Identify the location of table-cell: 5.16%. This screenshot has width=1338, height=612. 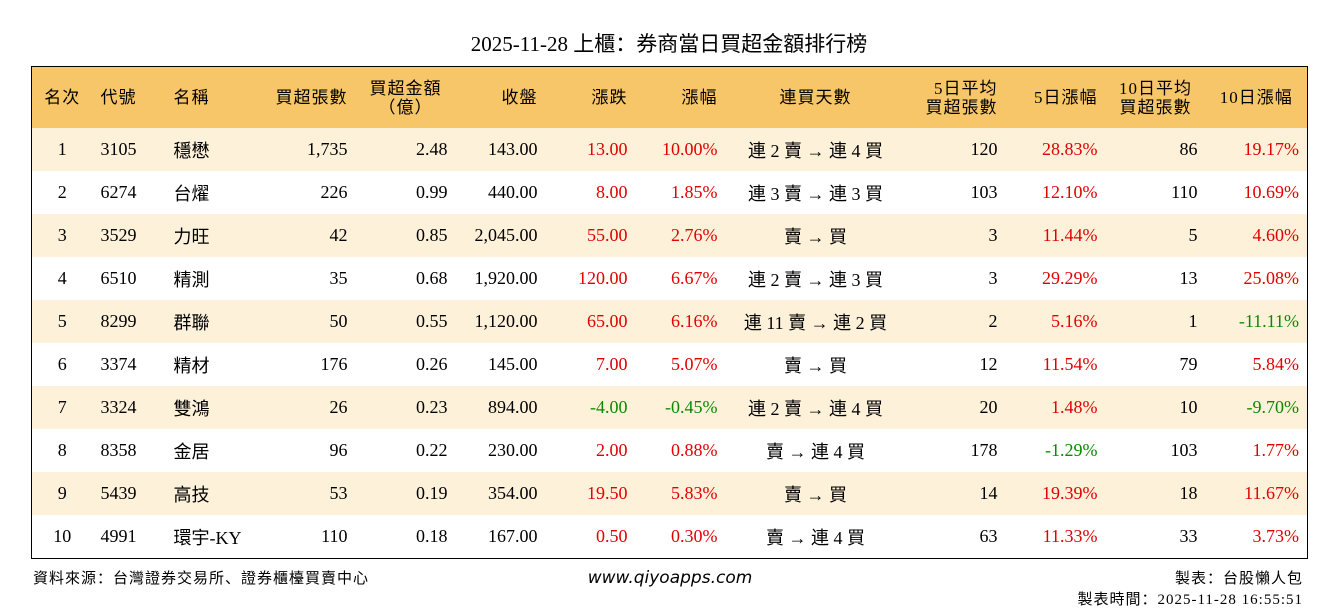
(1055, 321).